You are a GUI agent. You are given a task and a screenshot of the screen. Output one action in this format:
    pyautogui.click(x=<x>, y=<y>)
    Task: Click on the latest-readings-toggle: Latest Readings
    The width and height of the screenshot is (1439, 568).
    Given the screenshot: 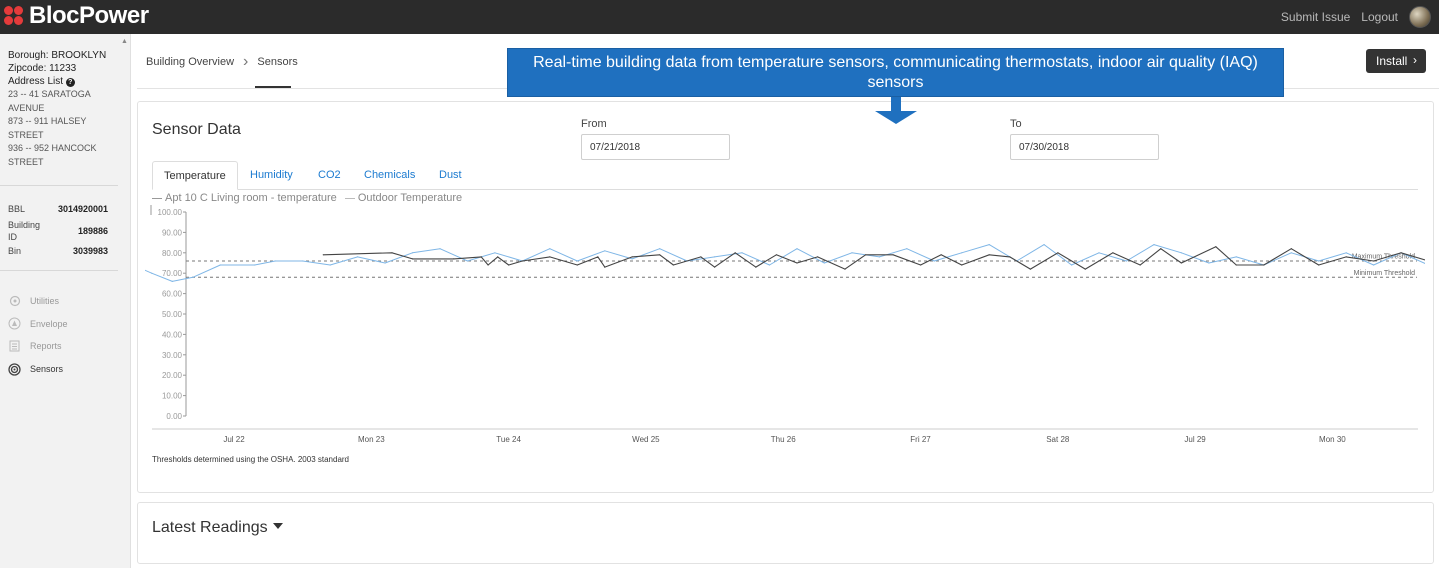 What is the action you would take?
    pyautogui.click(x=217, y=528)
    